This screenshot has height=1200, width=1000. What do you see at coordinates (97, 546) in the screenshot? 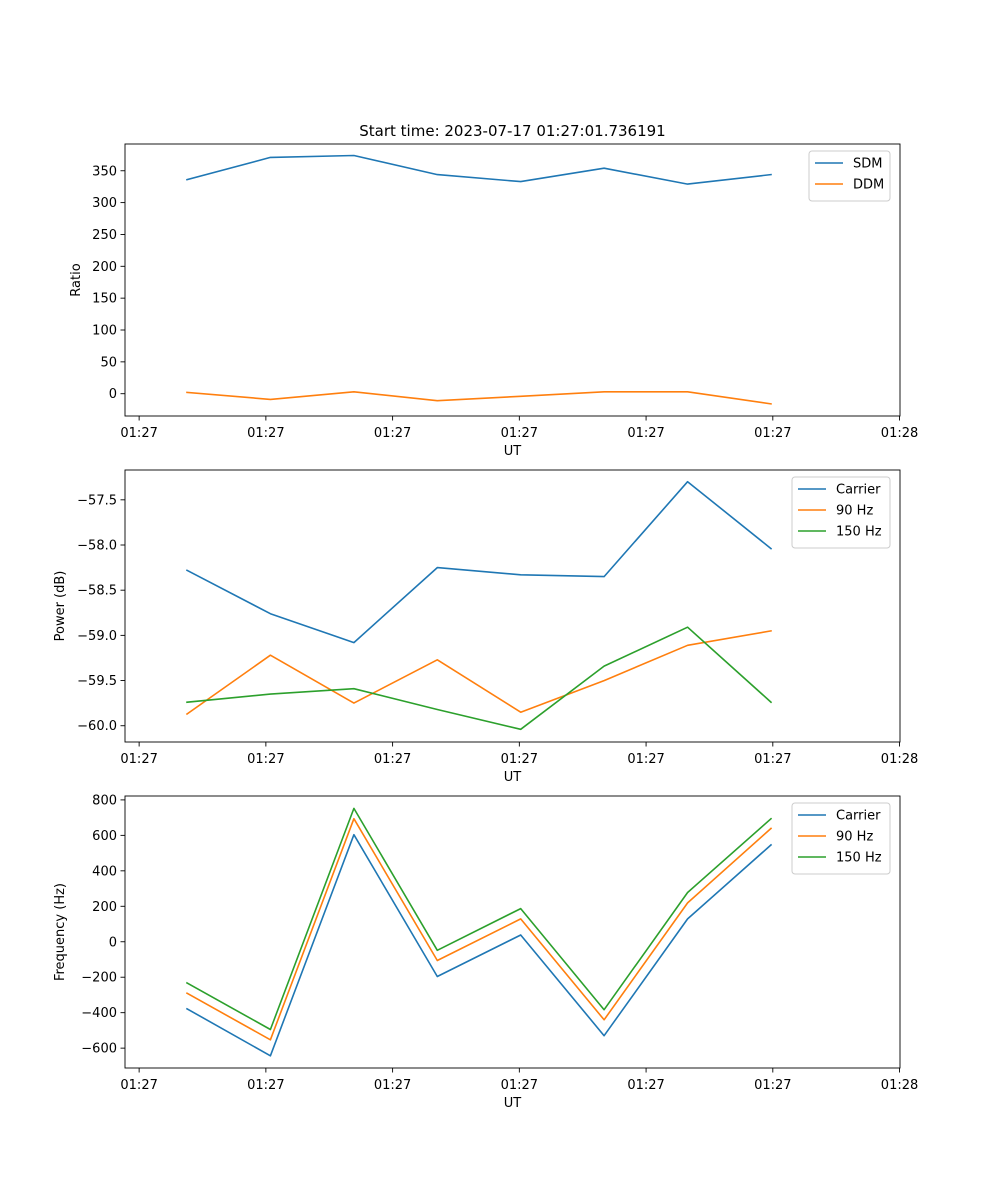
I see `y-tick-label: −58.0` at bounding box center [97, 546].